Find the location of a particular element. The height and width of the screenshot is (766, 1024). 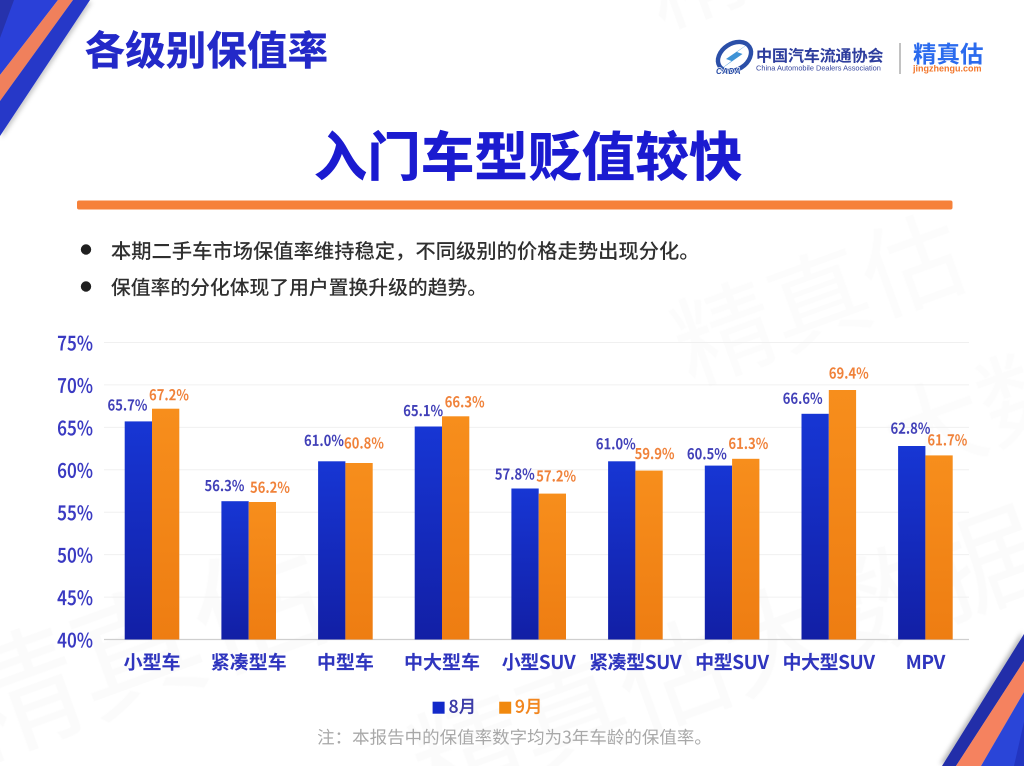

svg-text: CADA is located at coordinates (728, 71).